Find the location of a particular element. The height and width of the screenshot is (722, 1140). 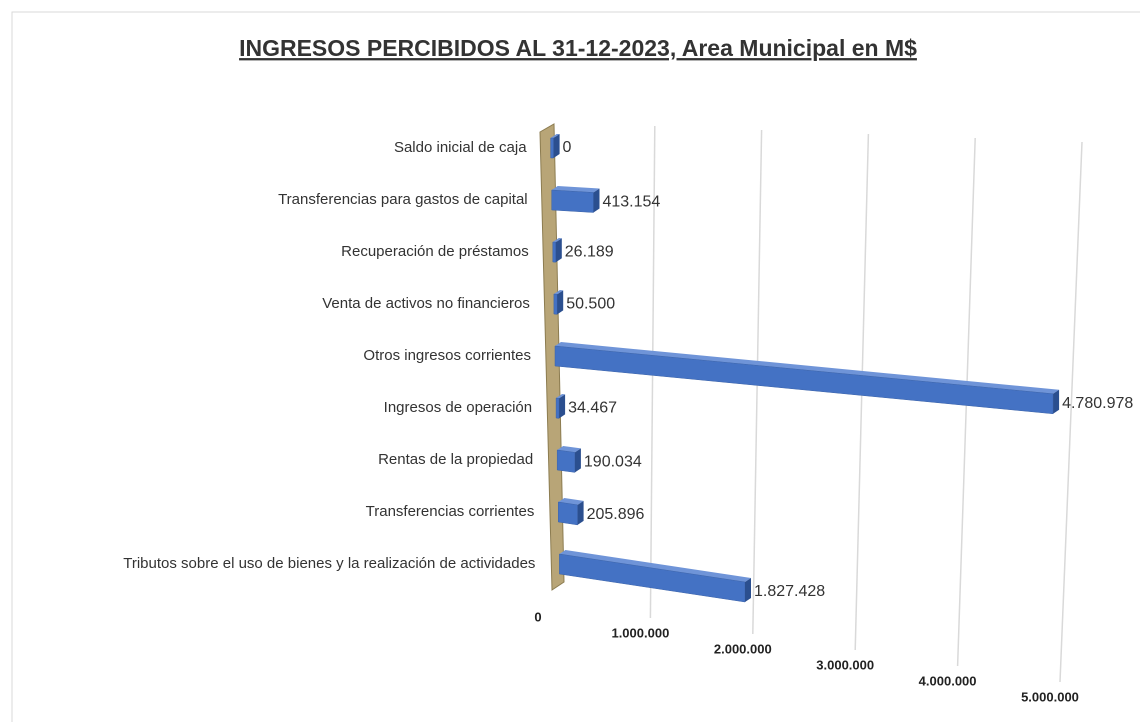

category-label: Recuperación de préstamos is located at coordinates (435, 251).